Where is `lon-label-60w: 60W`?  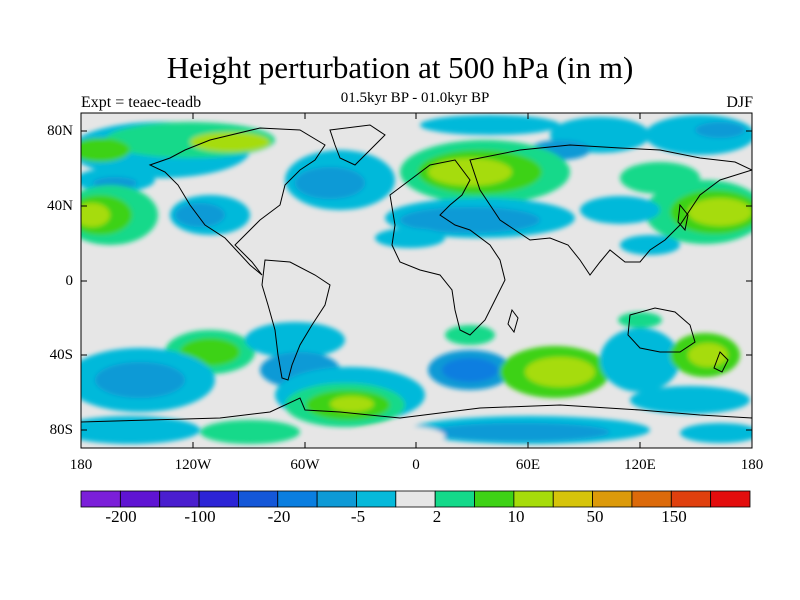 lon-label-60w: 60W is located at coordinates (305, 465).